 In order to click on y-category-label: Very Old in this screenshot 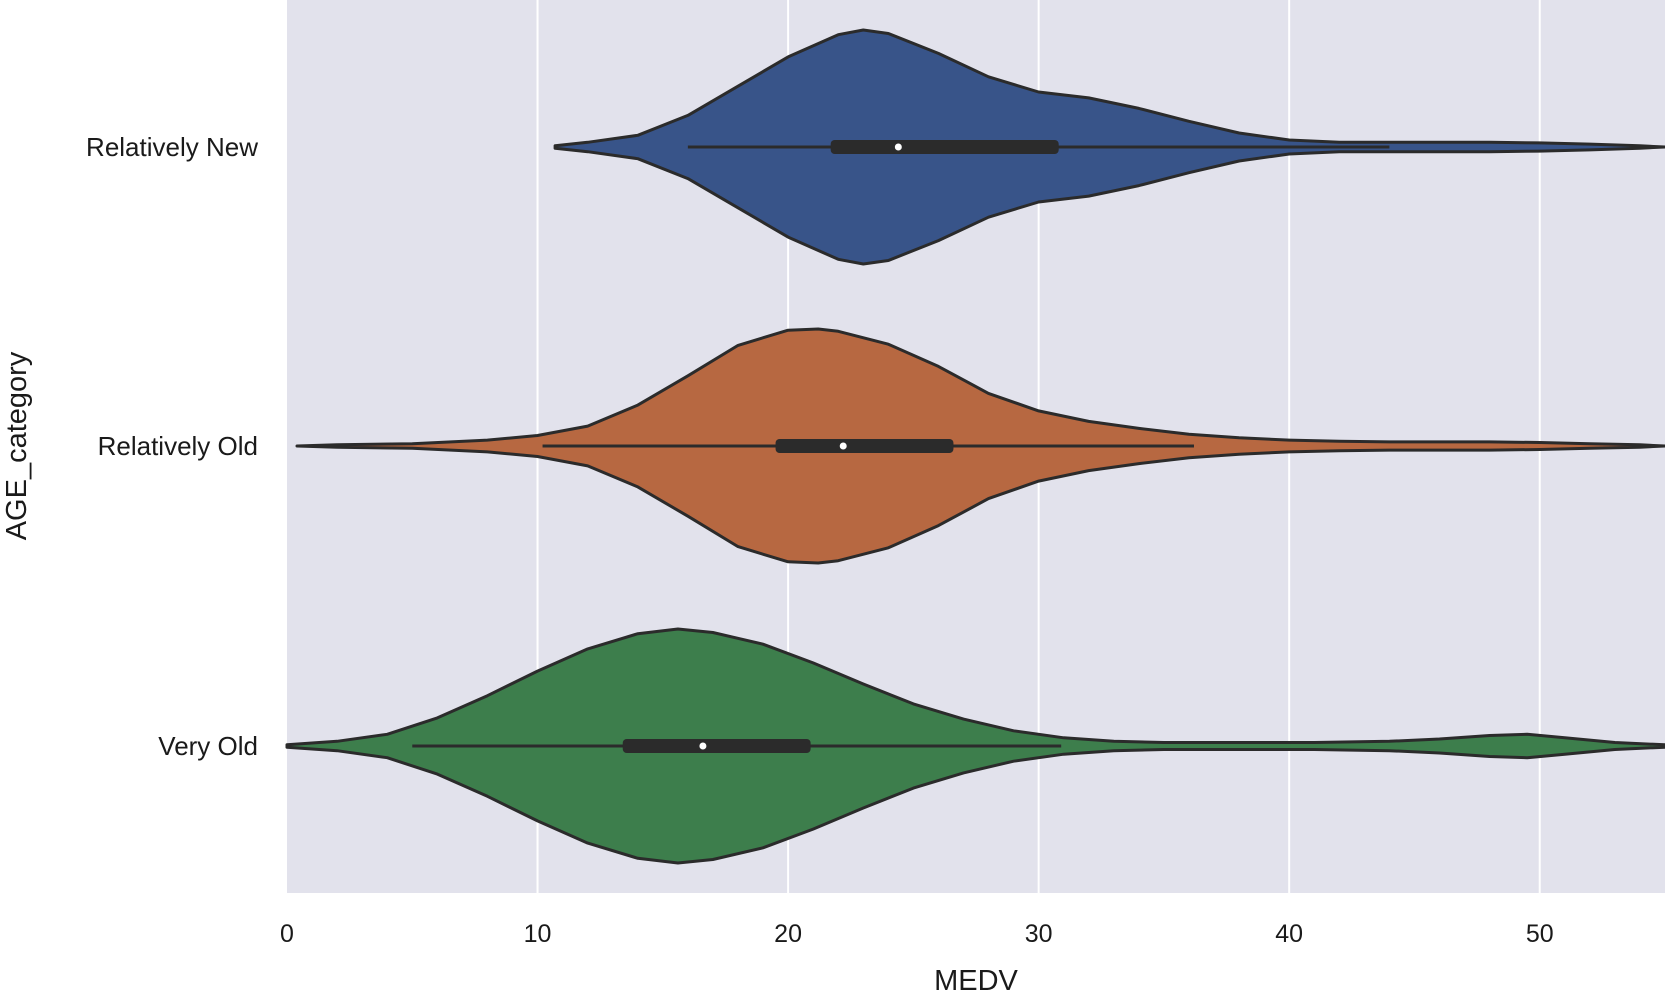, I will do `click(208, 746)`.